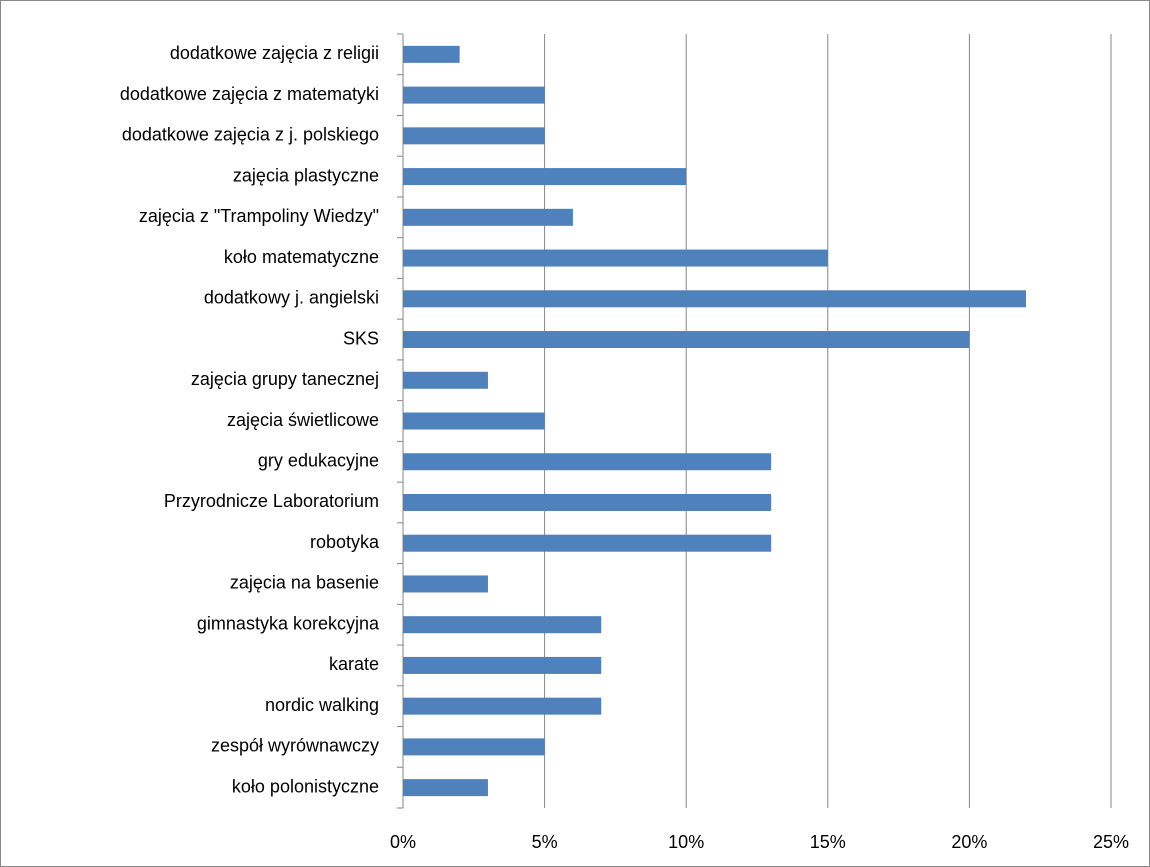 Image resolution: width=1150 pixels, height=867 pixels. I want to click on y-tick-label: dodatkowy j. angielski, so click(291, 298).